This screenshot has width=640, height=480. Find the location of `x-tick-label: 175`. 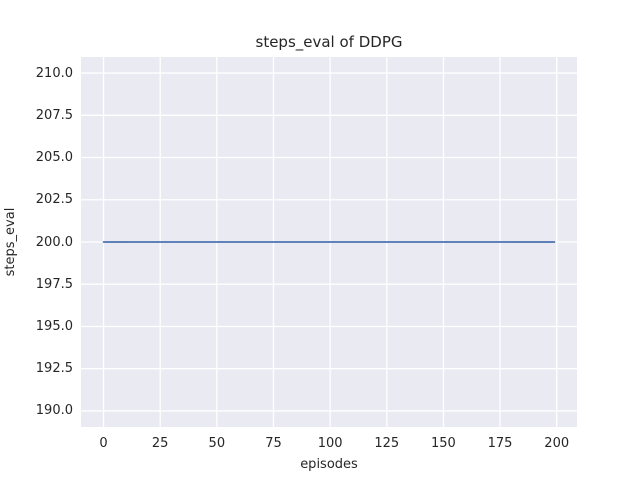

x-tick-label: 175 is located at coordinates (500, 443).